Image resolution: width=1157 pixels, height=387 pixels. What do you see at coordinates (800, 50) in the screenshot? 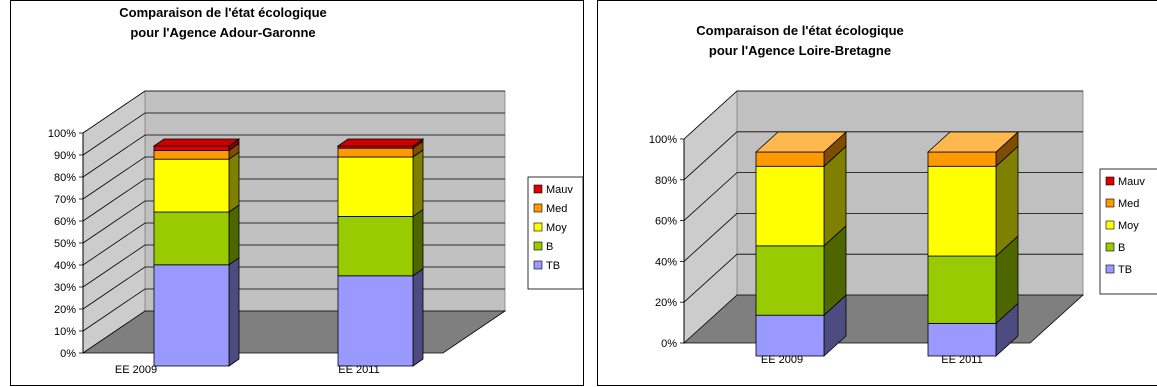
I see `chart-title-line: pour l'Agence Loire-Bretagne` at bounding box center [800, 50].